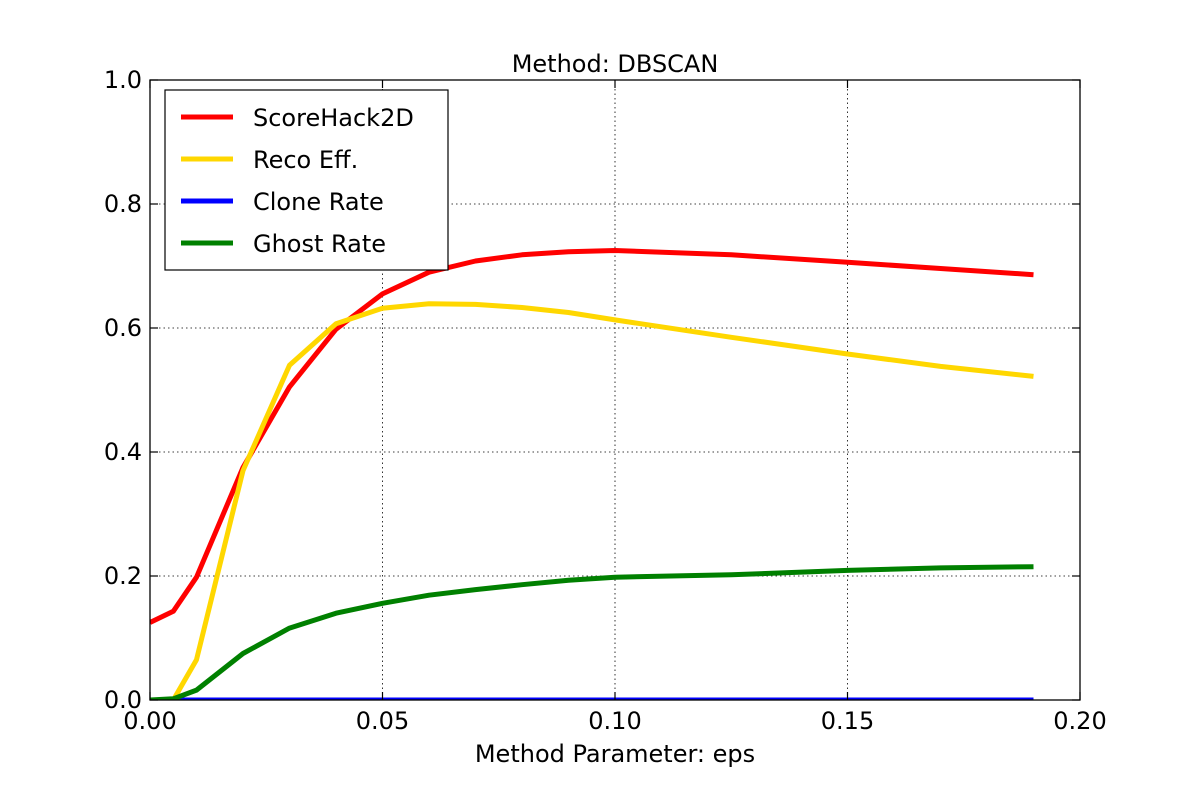 Image resolution: width=1200 pixels, height=800 pixels. What do you see at coordinates (382, 721) in the screenshot?
I see `x-tick-label: 0.05` at bounding box center [382, 721].